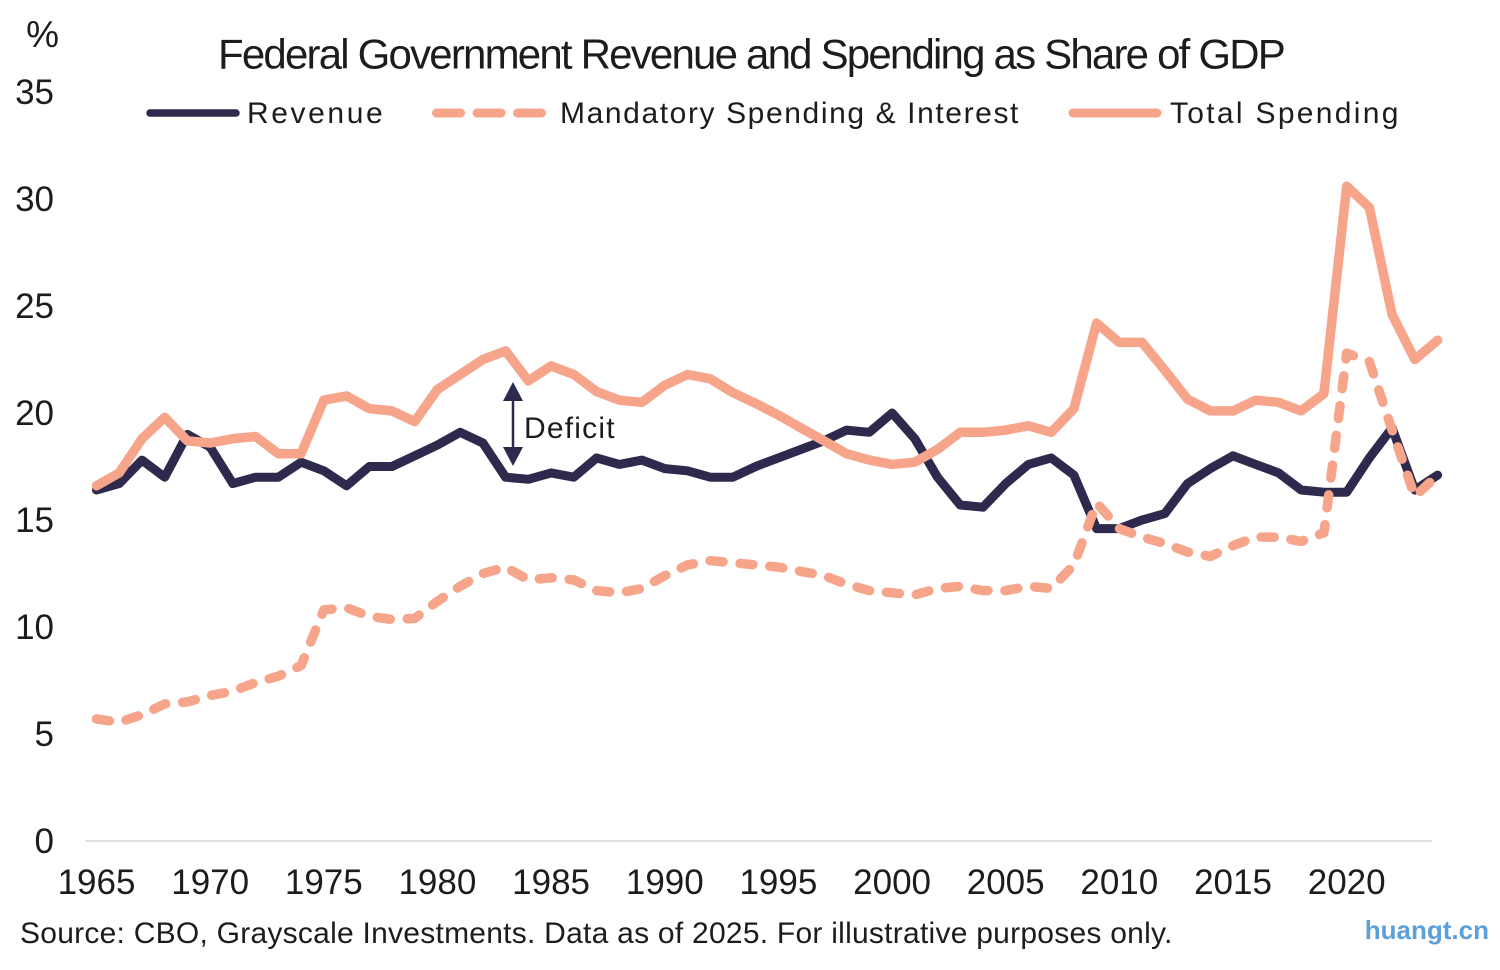 This screenshot has width=1500, height=970. What do you see at coordinates (210, 882) in the screenshot?
I see `svg-text: 1970` at bounding box center [210, 882].